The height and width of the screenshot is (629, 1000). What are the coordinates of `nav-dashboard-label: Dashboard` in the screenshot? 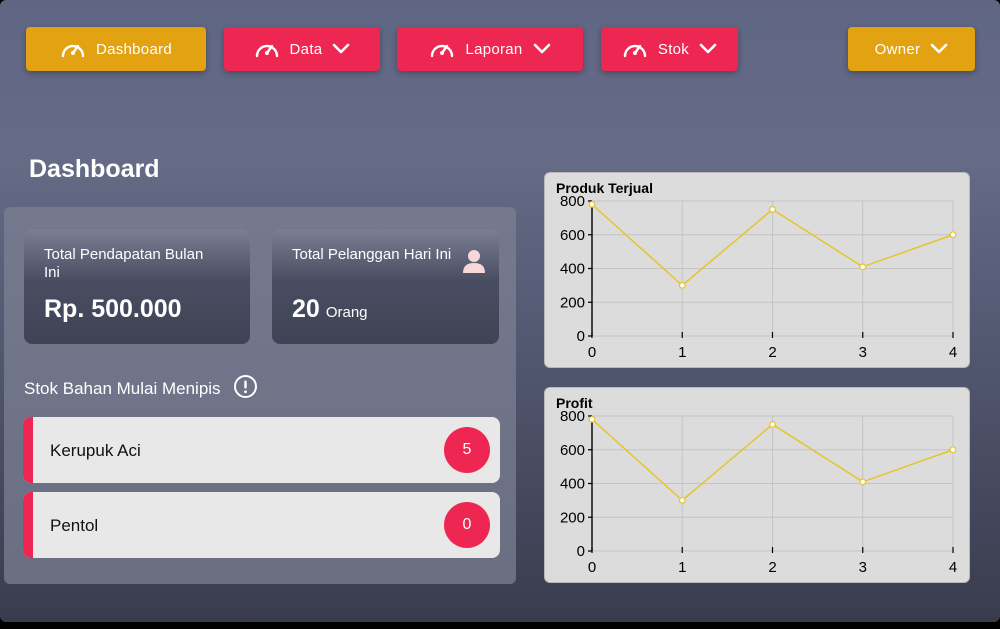 It's located at (134, 49).